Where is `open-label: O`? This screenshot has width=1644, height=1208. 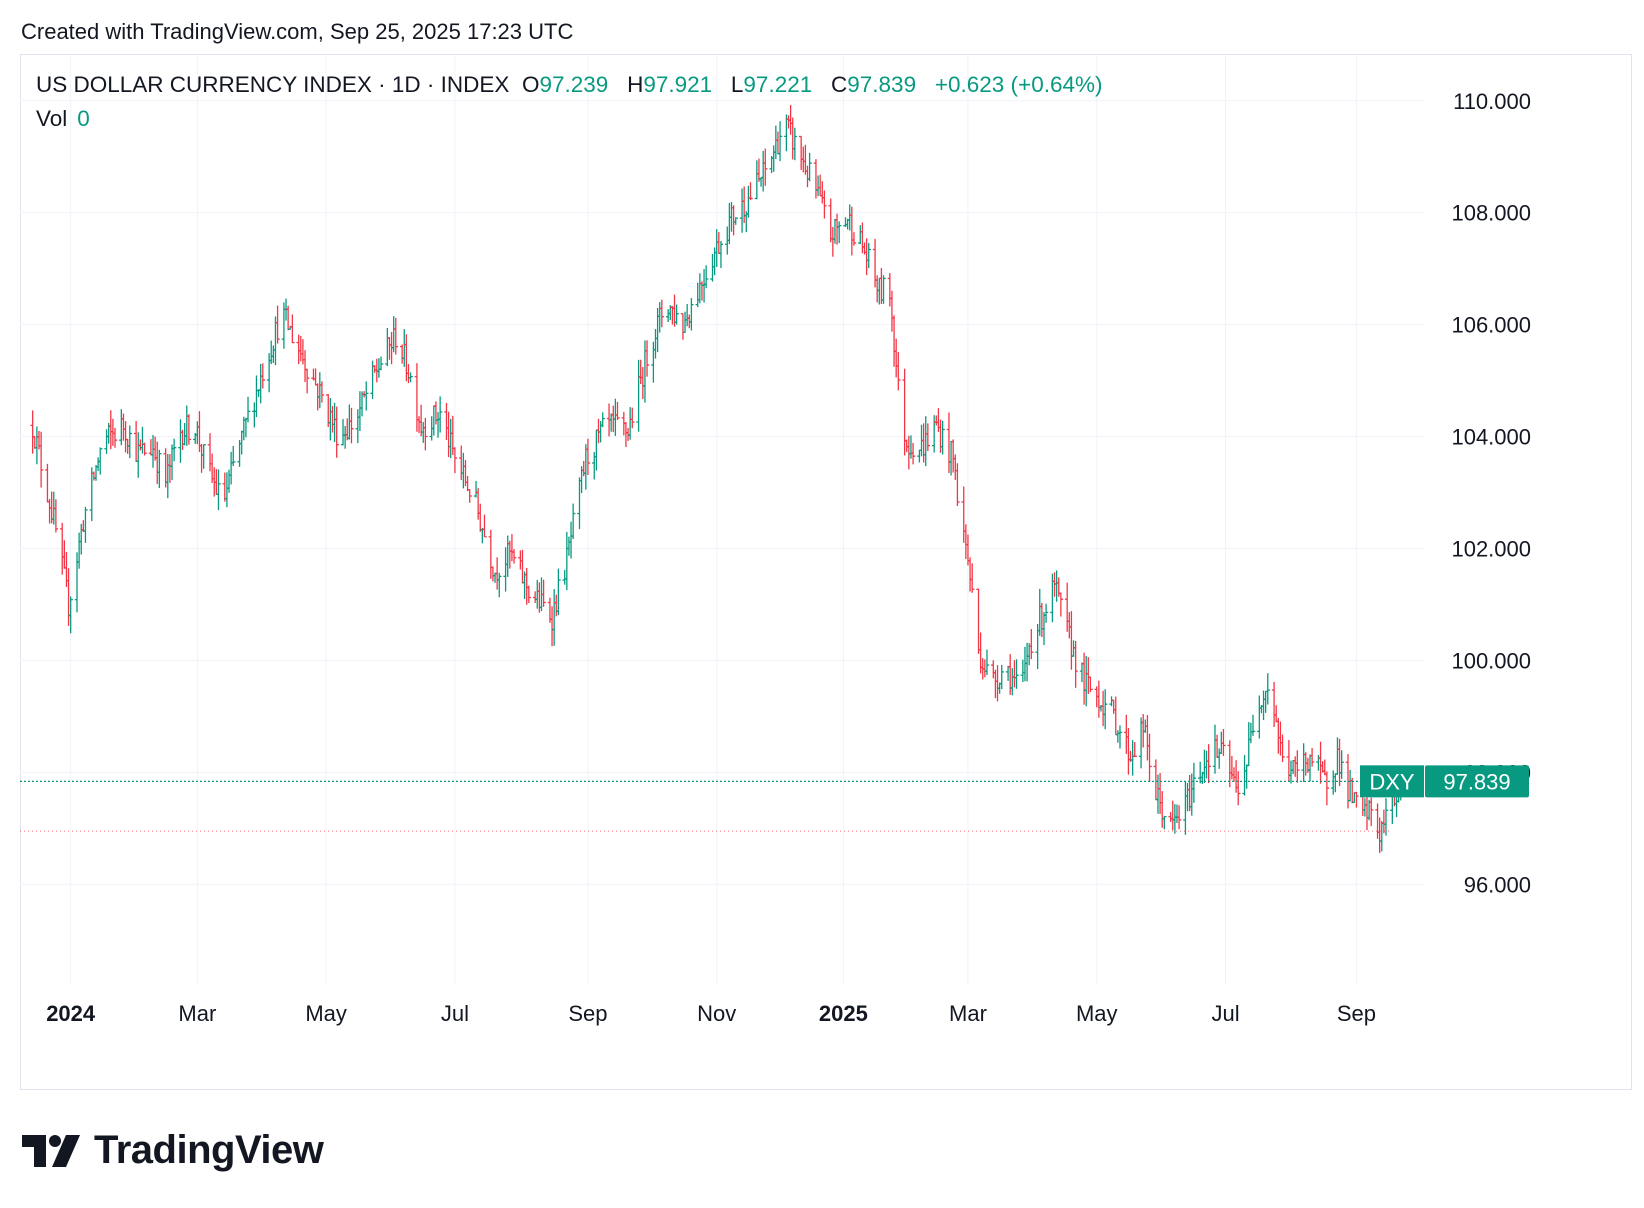 open-label: O is located at coordinates (530, 84).